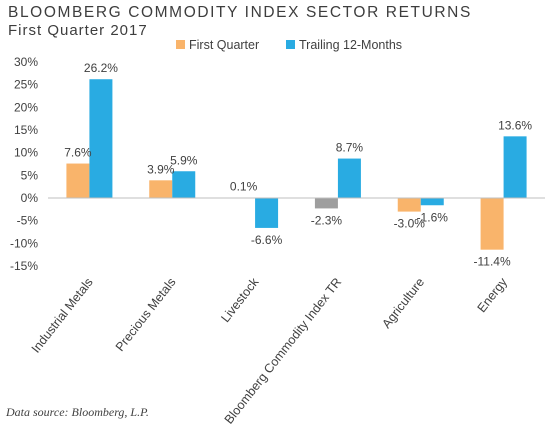 The width and height of the screenshot is (550, 427). What do you see at coordinates (101, 68) in the screenshot?
I see `data-label: 26.2%` at bounding box center [101, 68].